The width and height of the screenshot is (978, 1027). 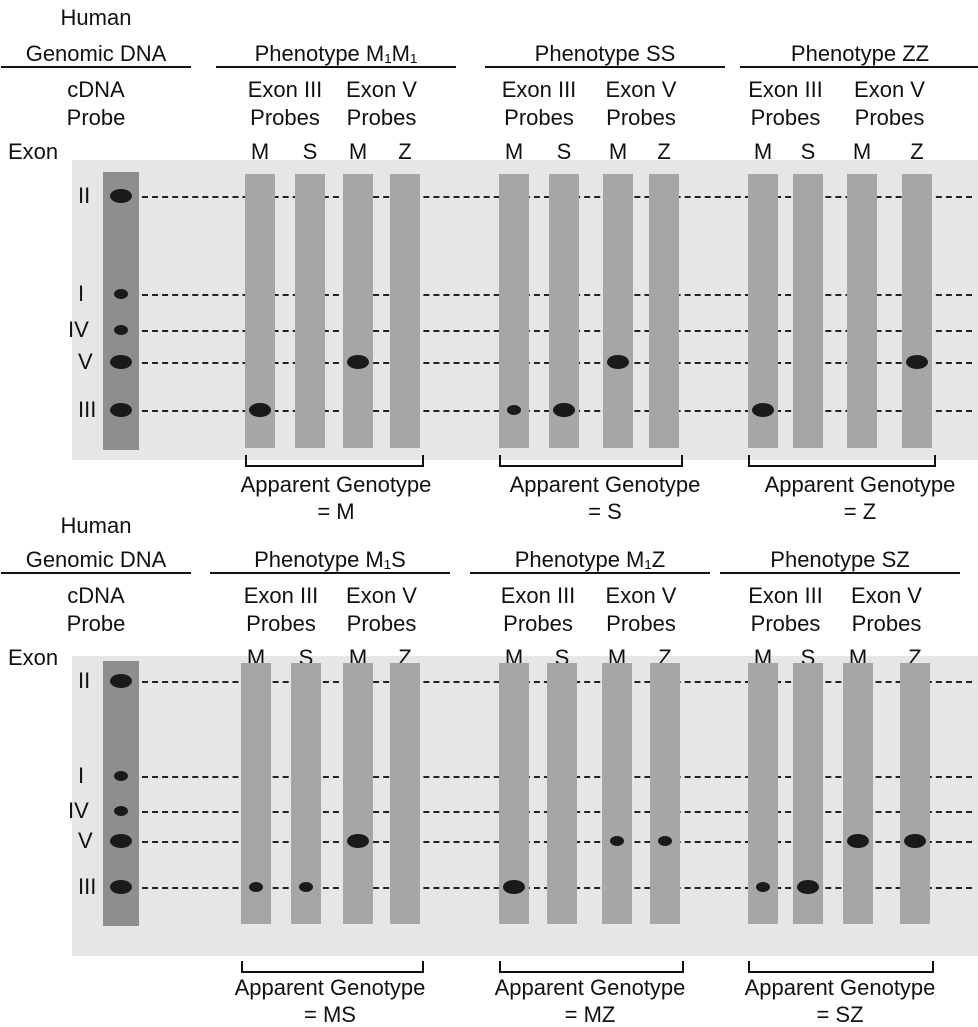 I want to click on phenotype-title: Phenotype M₁S, so click(x=330, y=561).